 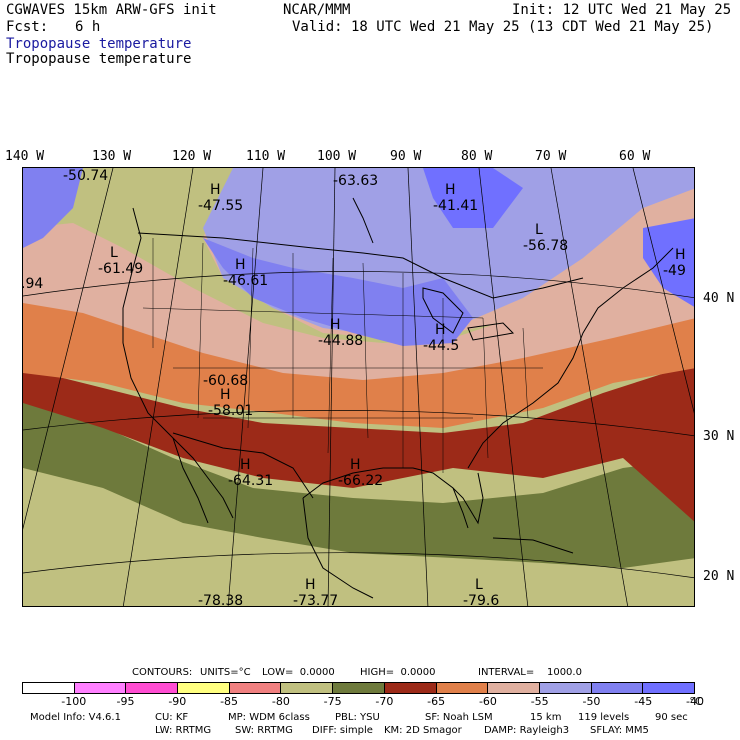 What do you see at coordinates (468, 498) in the screenshot?
I see `florida` at bounding box center [468, 498].